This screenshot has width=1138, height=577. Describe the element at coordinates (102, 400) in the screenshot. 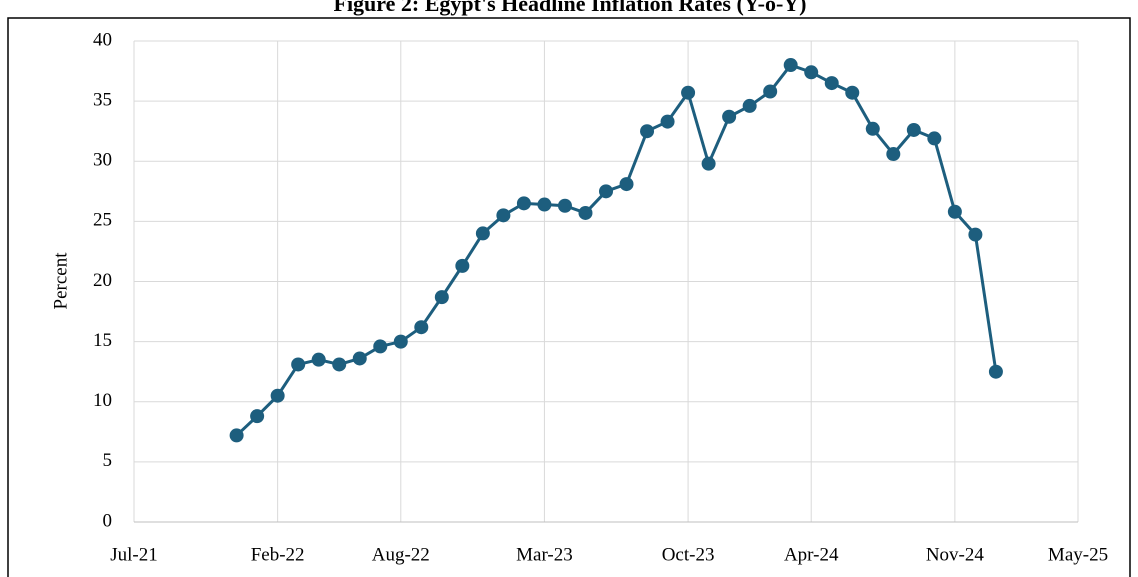

I see `y-tick-label: 10` at that location.